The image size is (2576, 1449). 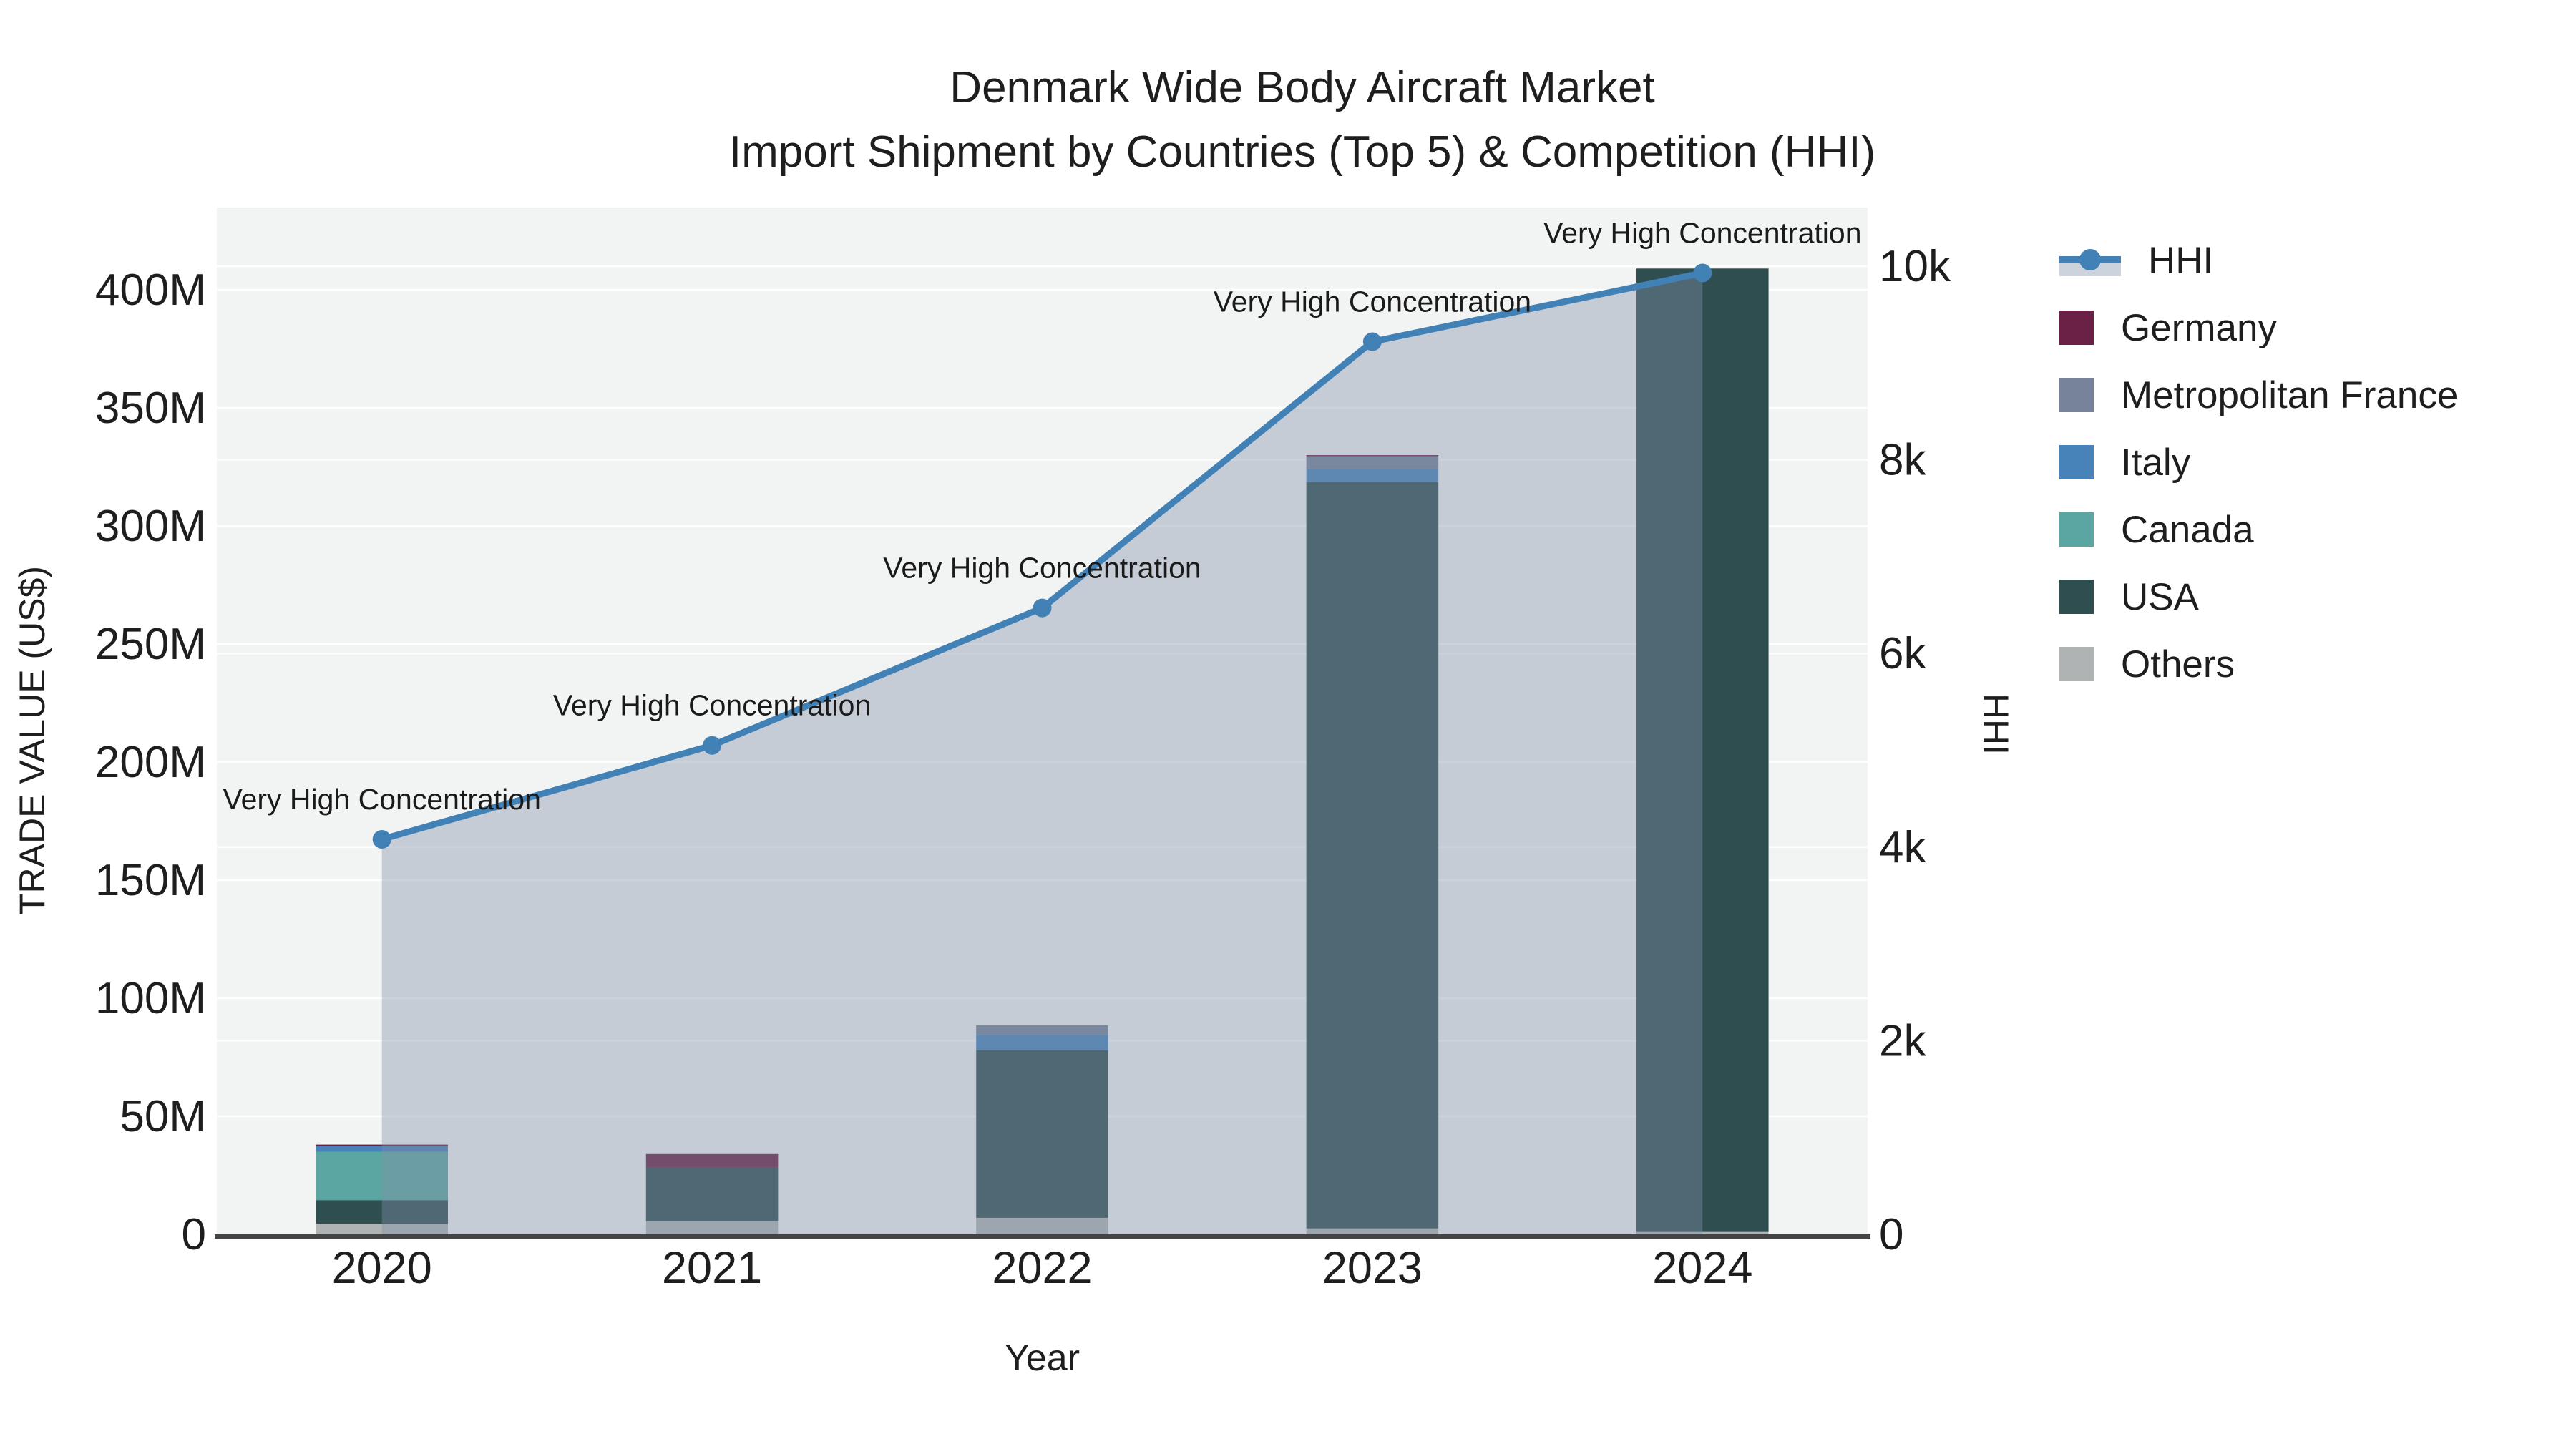 What do you see at coordinates (2290, 395) in the screenshot?
I see `legend-label: Metropolitan France` at bounding box center [2290, 395].